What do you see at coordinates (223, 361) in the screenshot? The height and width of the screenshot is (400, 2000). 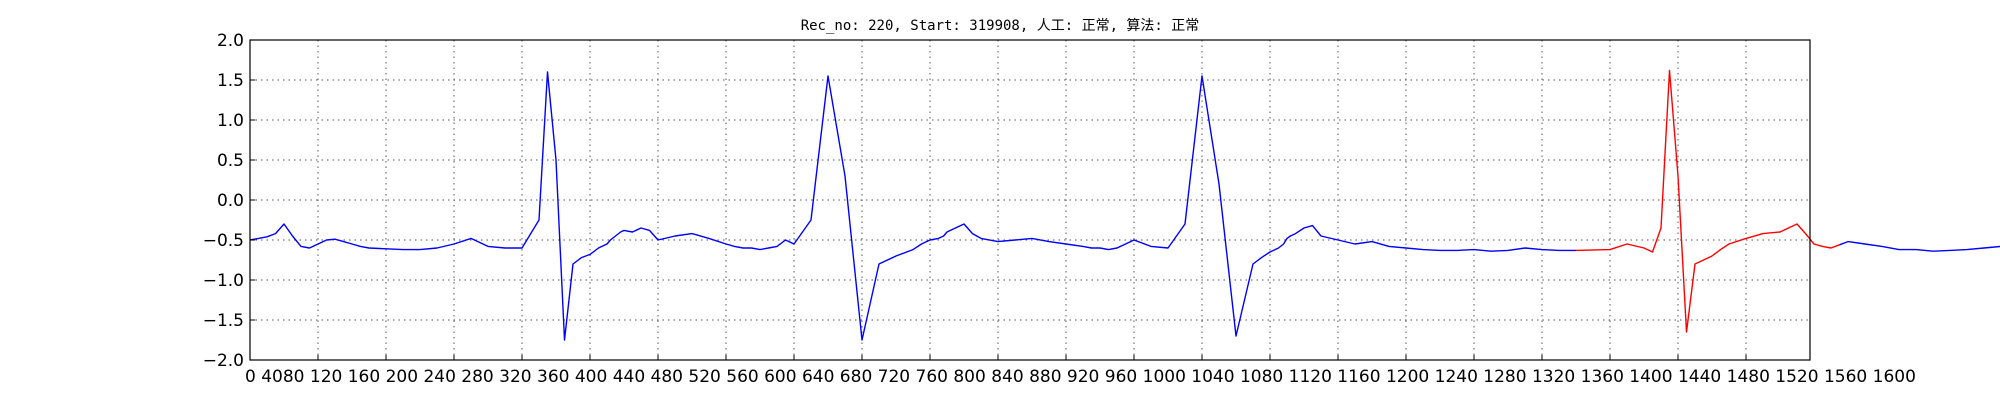 I see `y-tick-label: −2.0` at bounding box center [223, 361].